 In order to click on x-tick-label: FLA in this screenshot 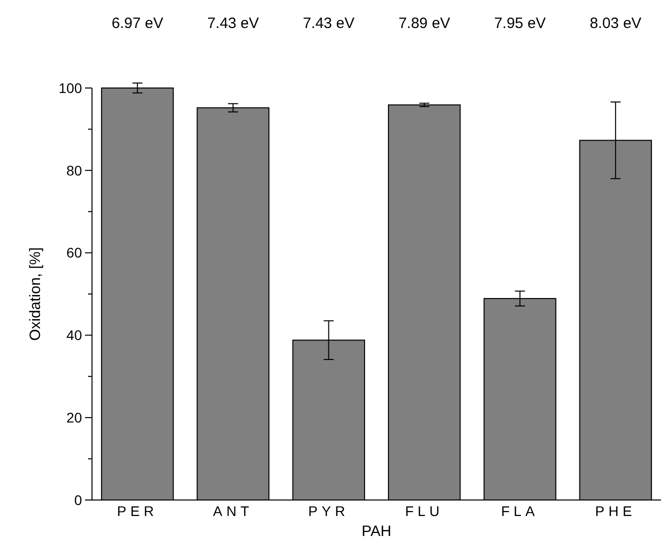, I will do `click(520, 511)`.